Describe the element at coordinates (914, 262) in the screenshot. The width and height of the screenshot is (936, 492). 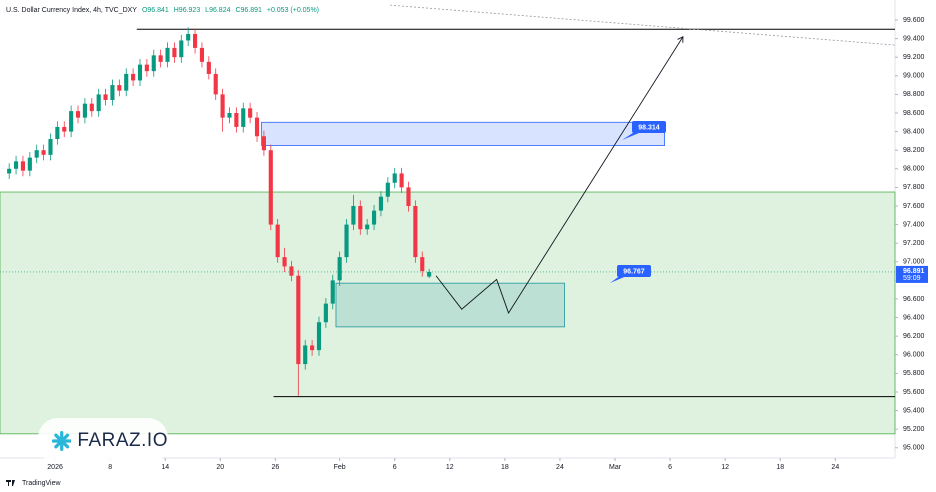
I see `y-tick-label: 97.000` at that location.